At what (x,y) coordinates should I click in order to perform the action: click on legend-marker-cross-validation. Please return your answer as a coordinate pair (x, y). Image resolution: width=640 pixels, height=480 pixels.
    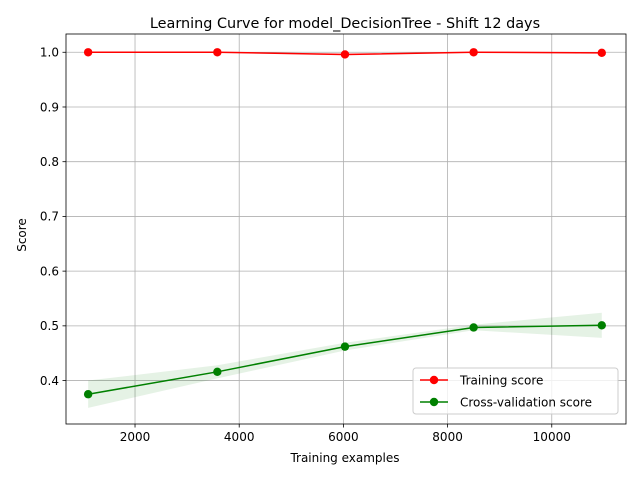
    Looking at the image, I should click on (434, 402).